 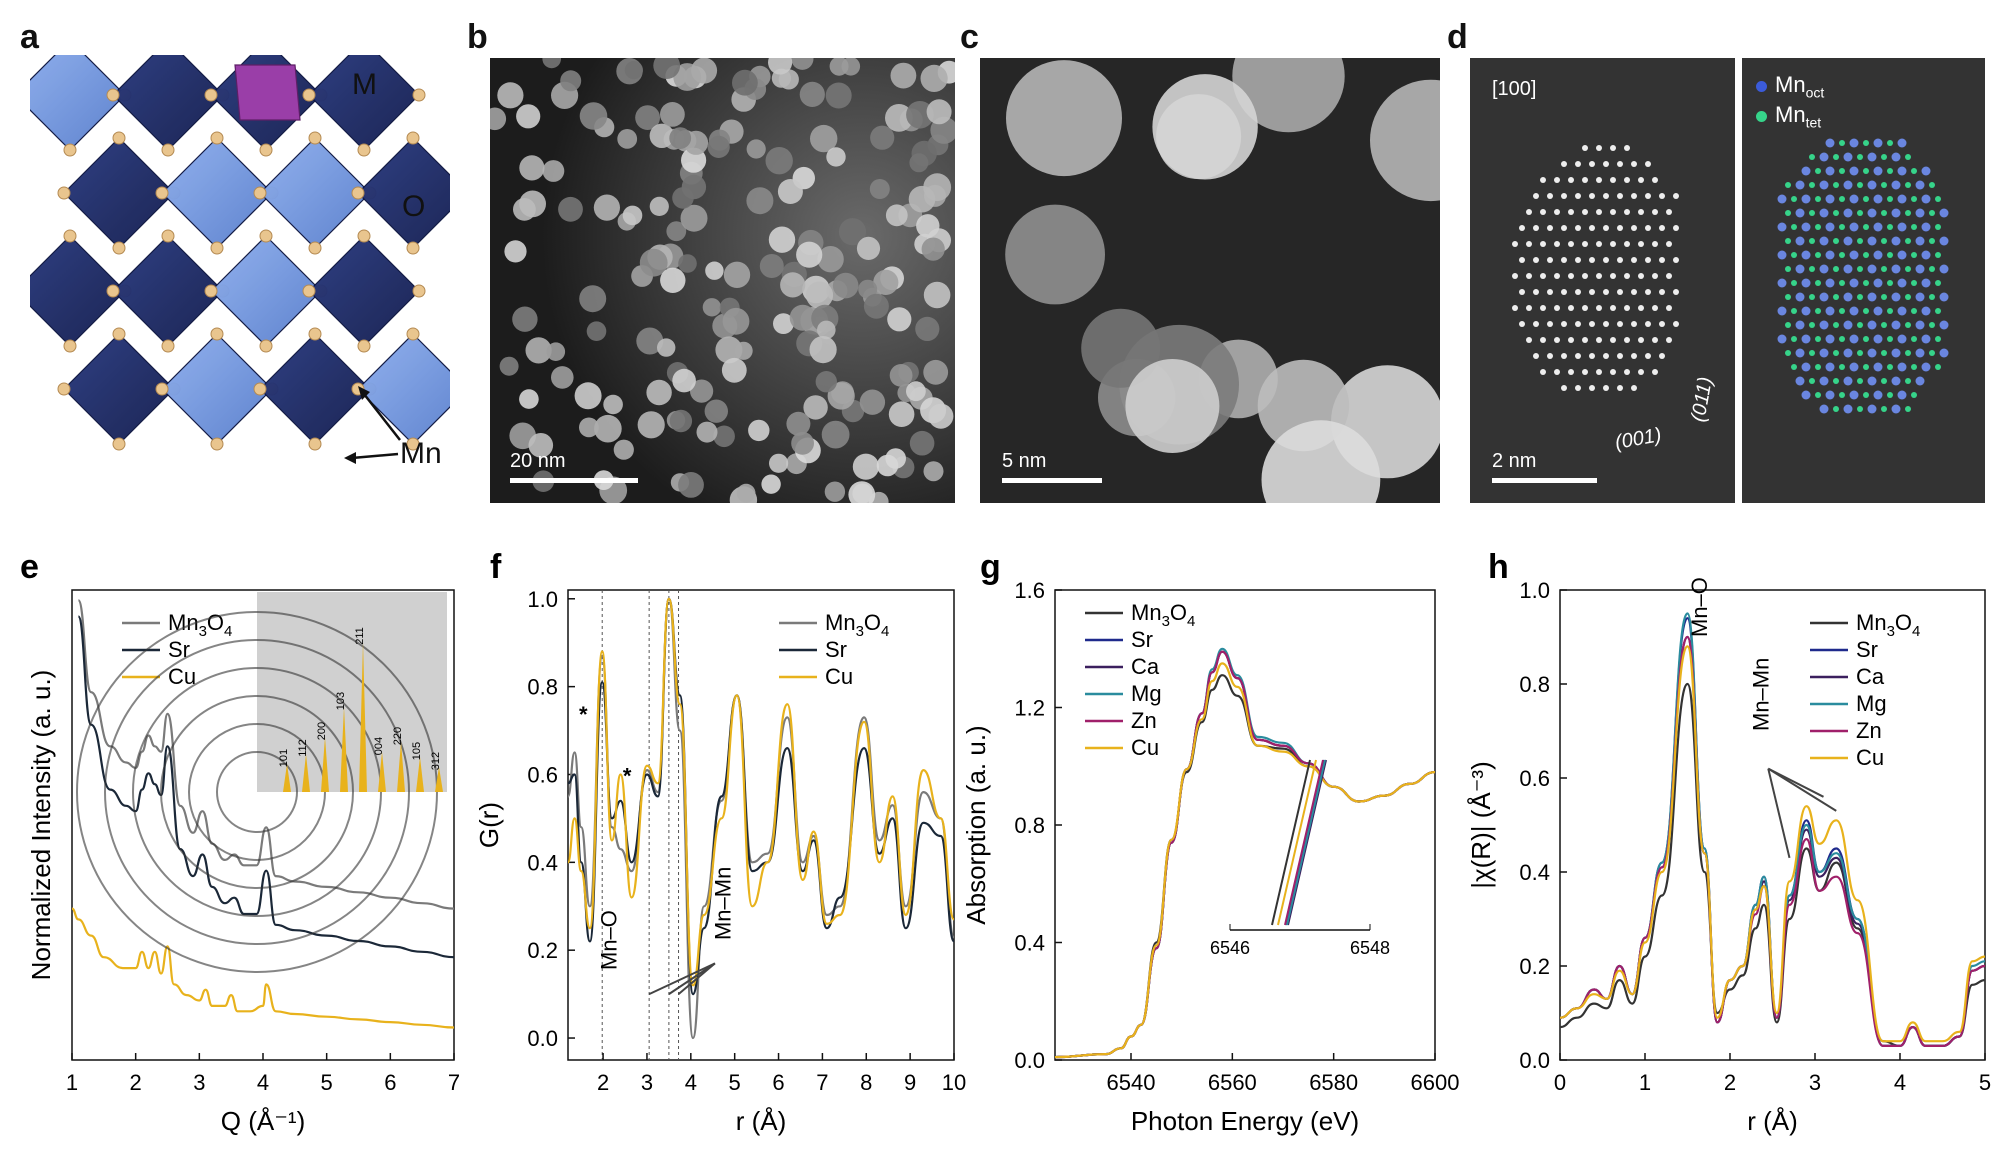 What do you see at coordinates (1595, 268) in the screenshot?
I see `lattice-image` at bounding box center [1595, 268].